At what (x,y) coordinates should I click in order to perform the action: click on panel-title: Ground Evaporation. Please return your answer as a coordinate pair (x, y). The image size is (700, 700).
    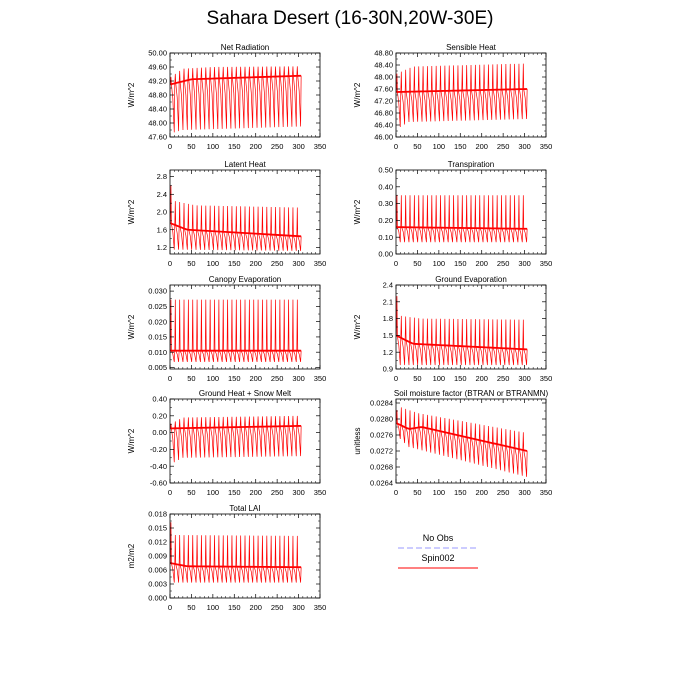
    Looking at the image, I should click on (471, 279).